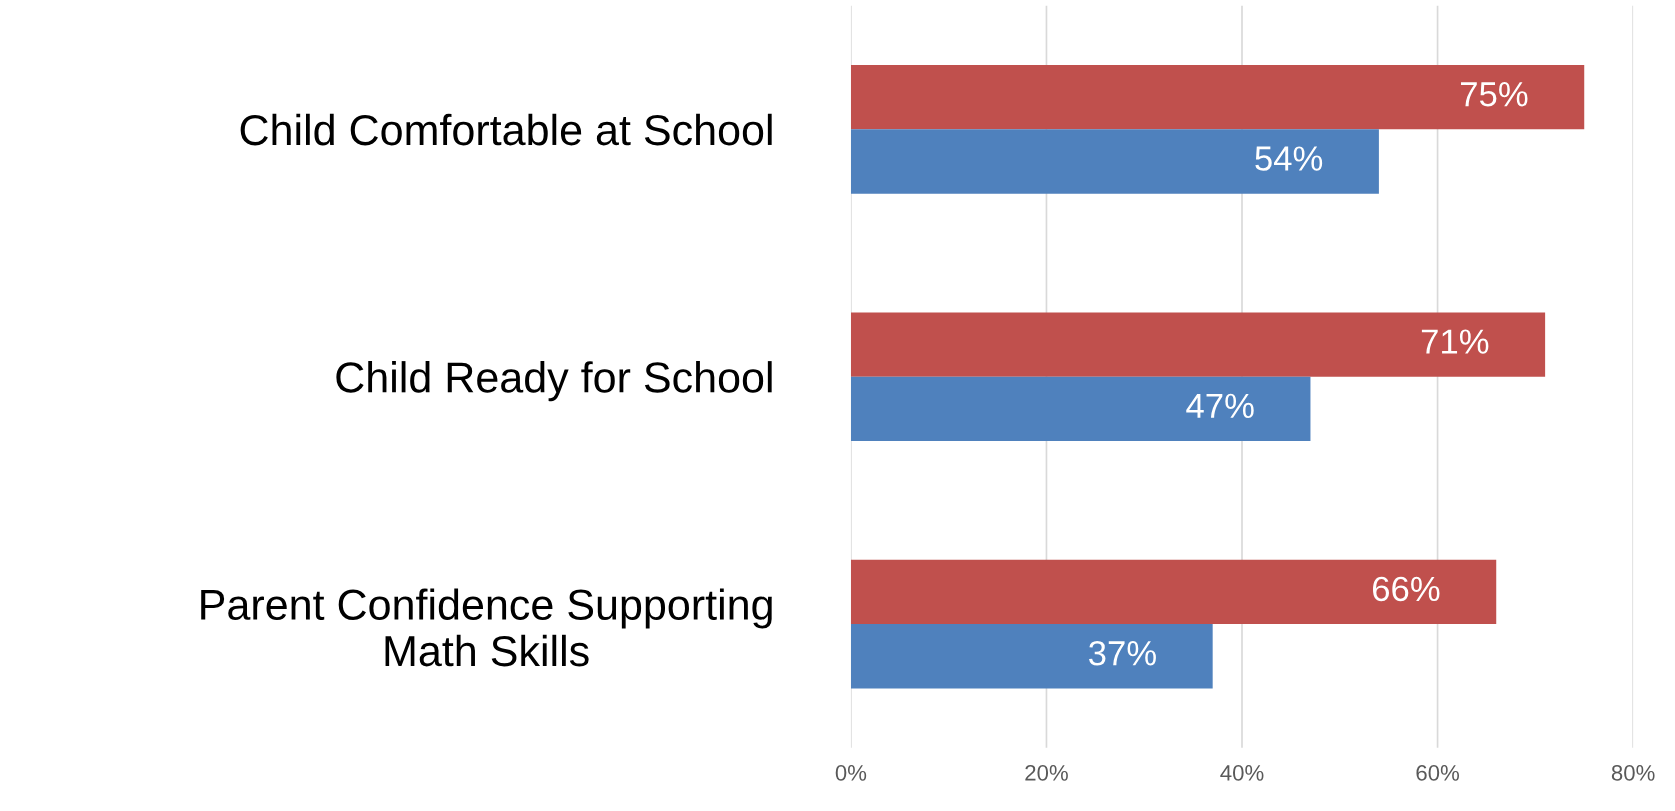 This screenshot has width=1675, height=811. What do you see at coordinates (851, 773) in the screenshot?
I see `x-tick-label: 0%` at bounding box center [851, 773].